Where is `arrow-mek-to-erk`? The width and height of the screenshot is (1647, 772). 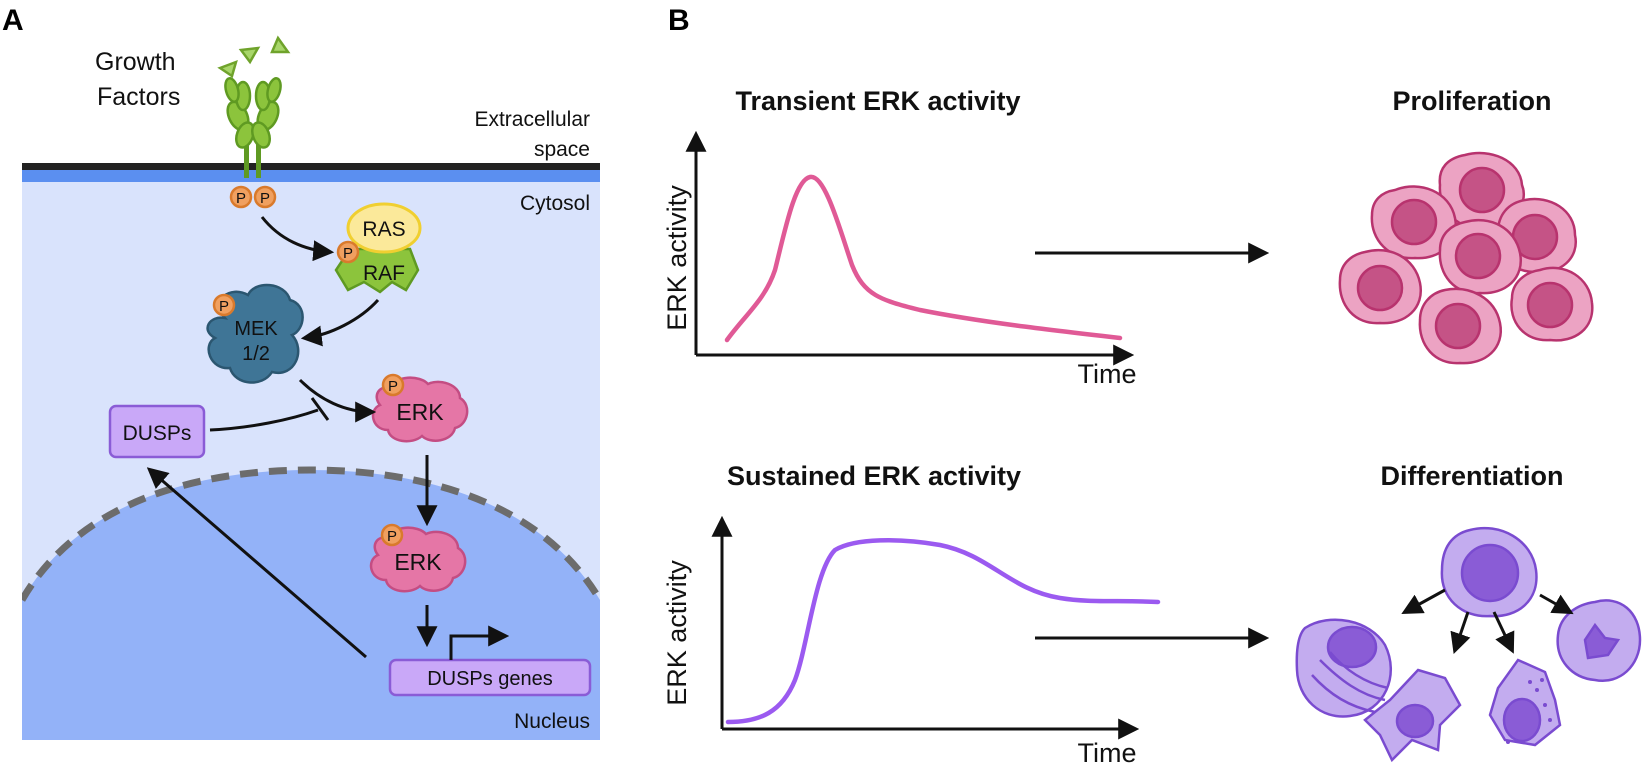 arrow-mek-to-erk is located at coordinates (337, 400).